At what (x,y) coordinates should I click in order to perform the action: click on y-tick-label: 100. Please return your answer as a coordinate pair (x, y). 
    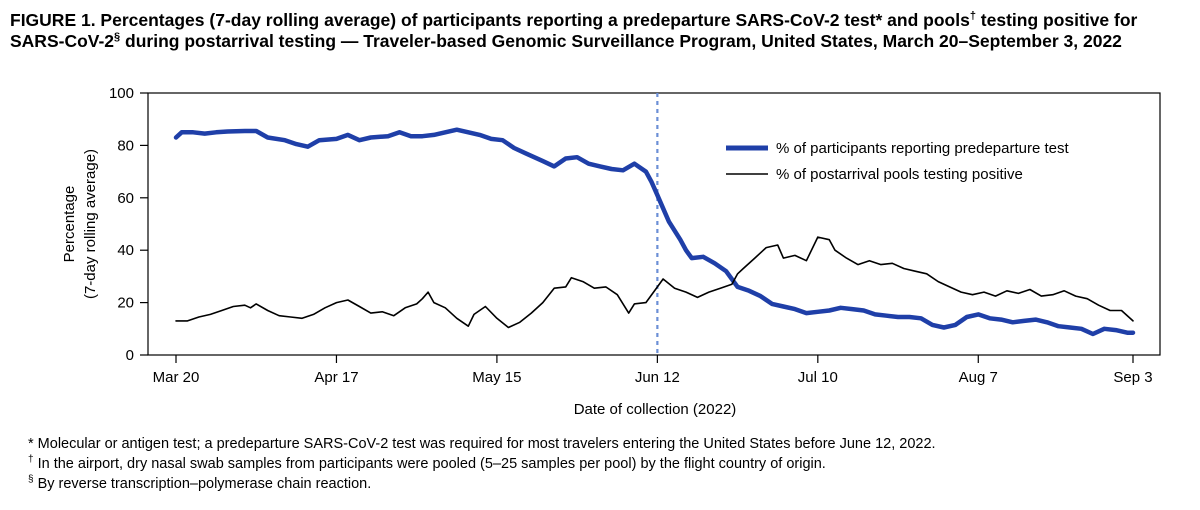
    Looking at the image, I should click on (121, 93).